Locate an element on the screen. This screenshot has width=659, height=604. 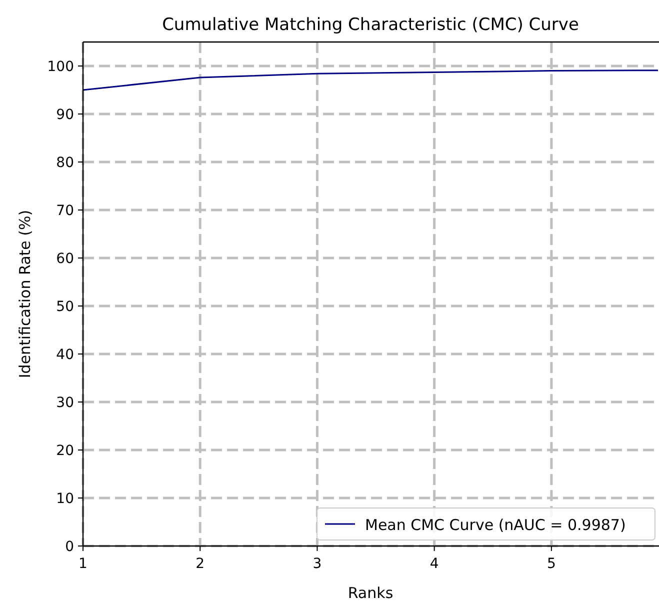
y-tick-label: 20 is located at coordinates (65, 451).